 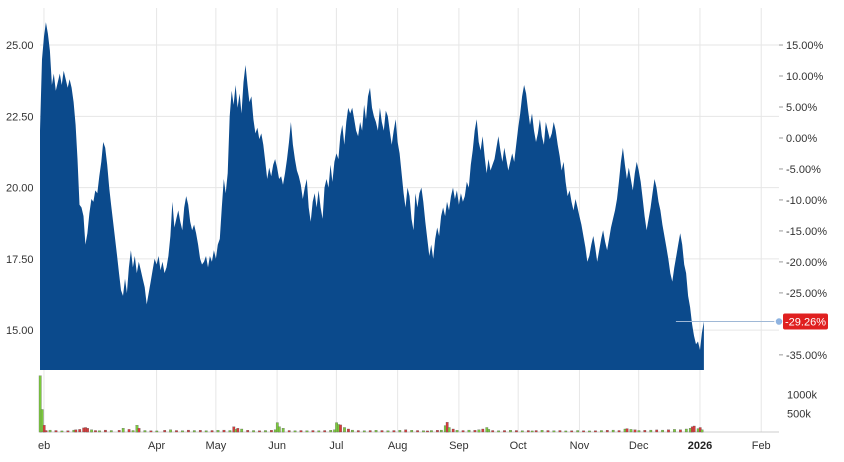 I want to click on percent-tick-label: 10.00%, so click(x=805, y=77).